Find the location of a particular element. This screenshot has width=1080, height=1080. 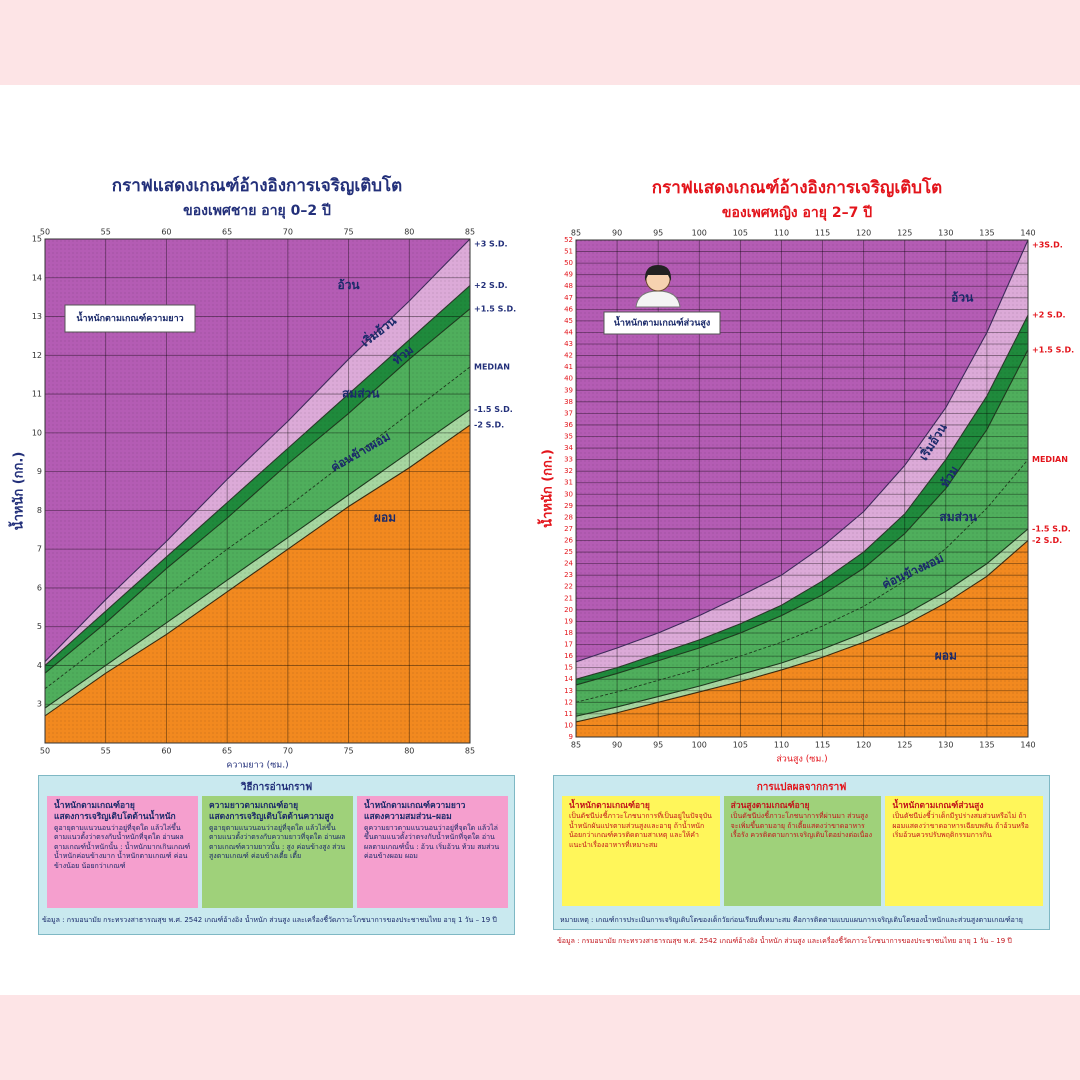

x-tick-label: 55 is located at coordinates (106, 751).